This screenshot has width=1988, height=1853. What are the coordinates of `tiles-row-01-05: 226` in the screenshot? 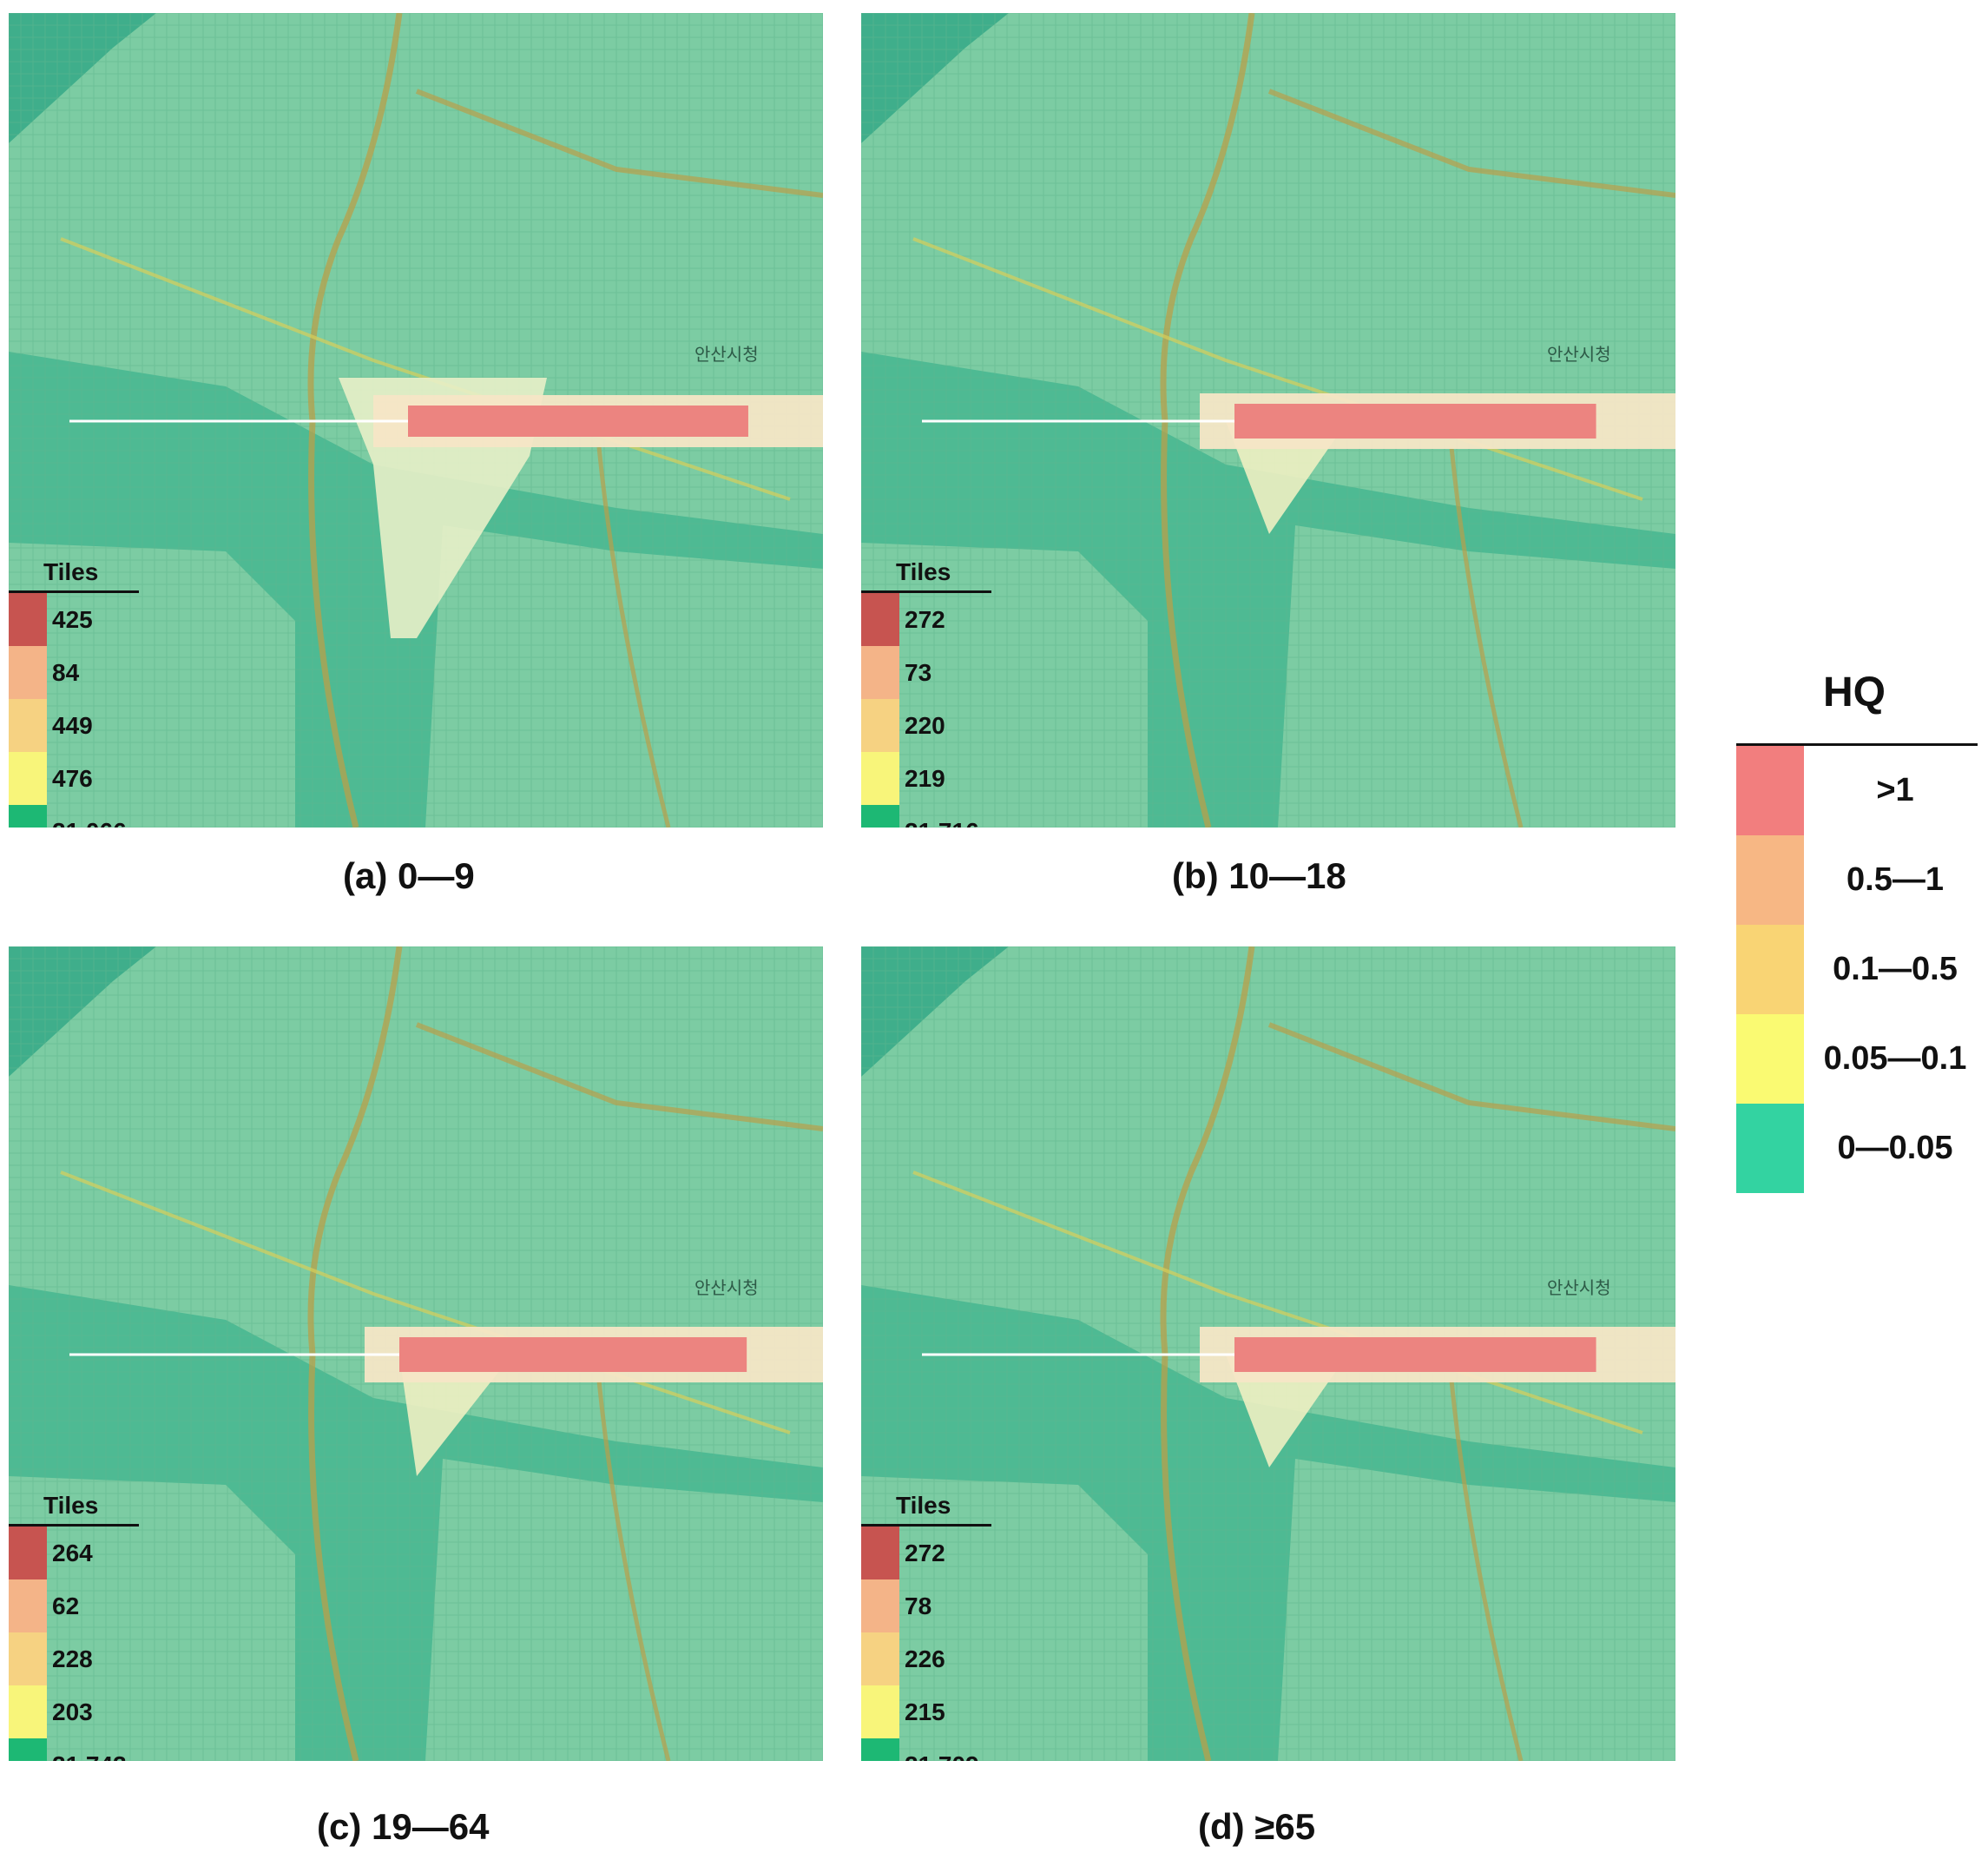 It's located at (931, 1659).